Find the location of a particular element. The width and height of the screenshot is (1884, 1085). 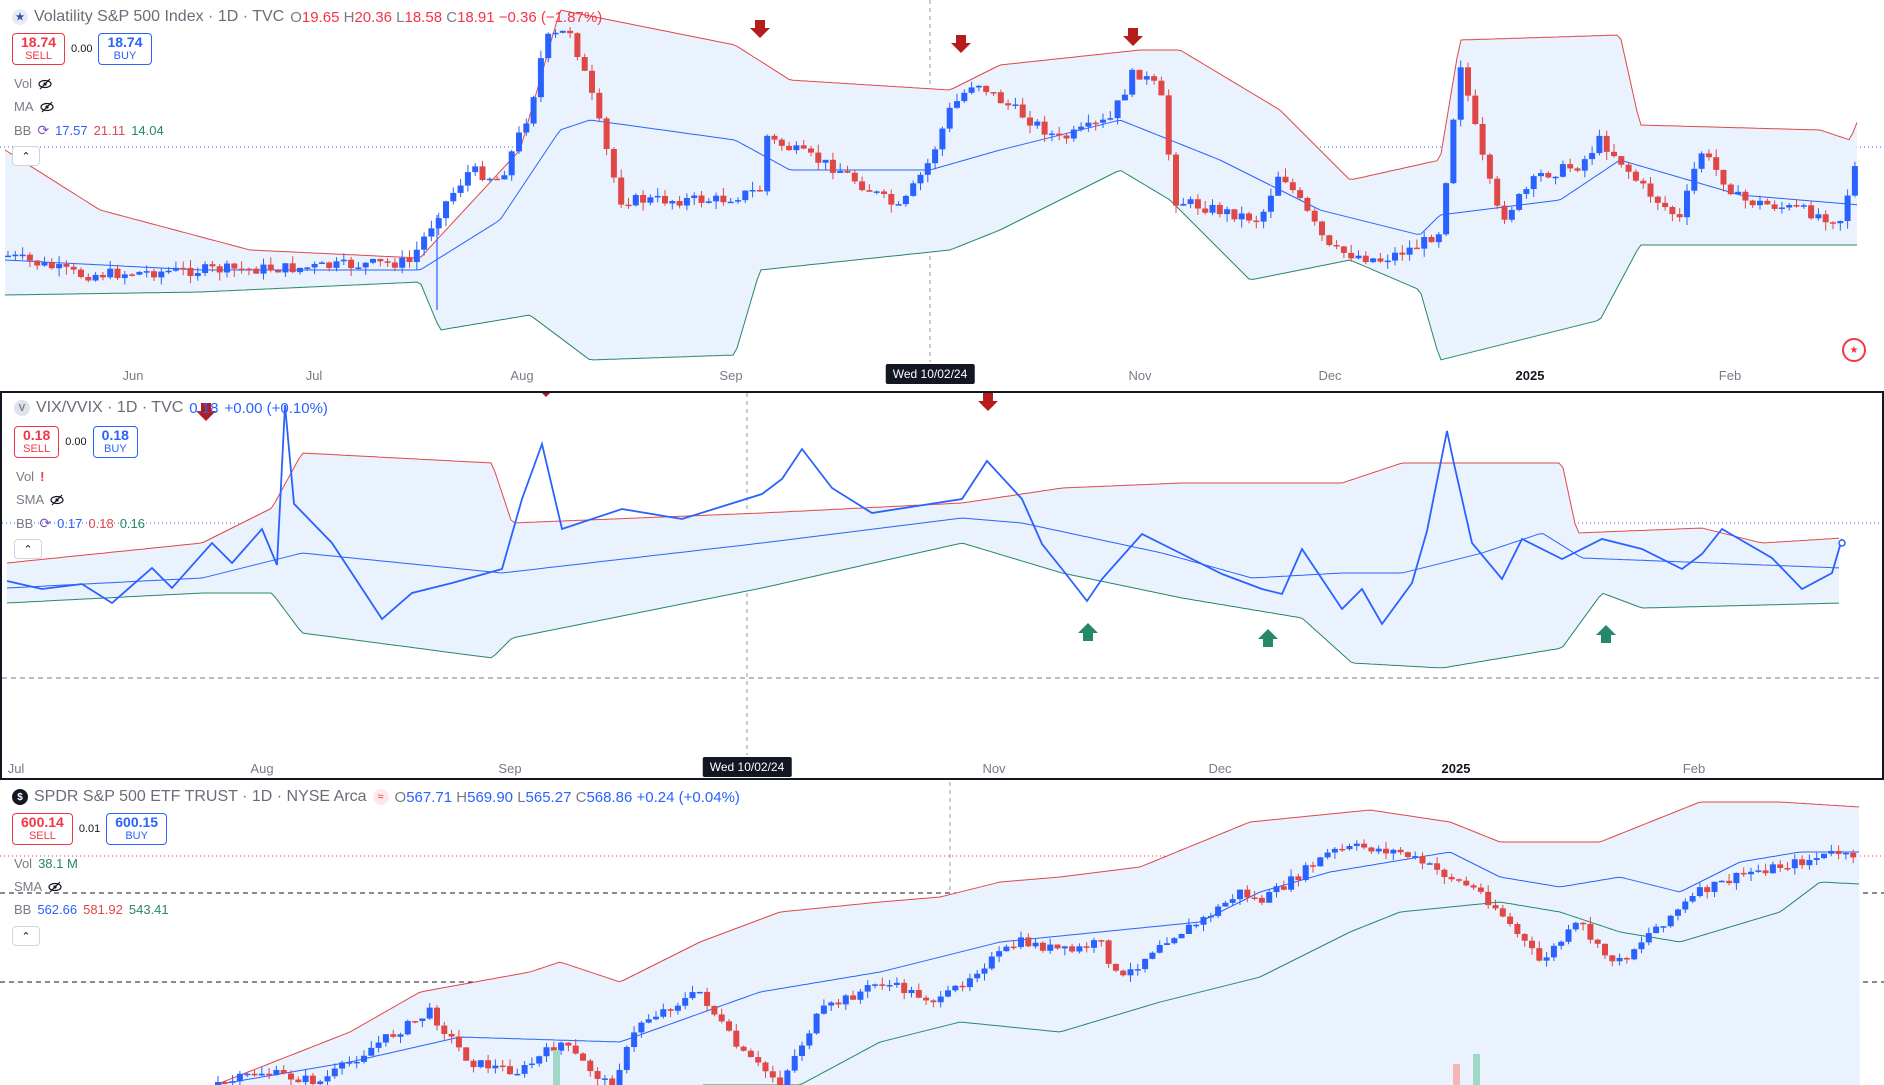

spy-symbol-title: SPDR S&P 500 ETF TRUST · 1D · NYSE Arca is located at coordinates (200, 796).